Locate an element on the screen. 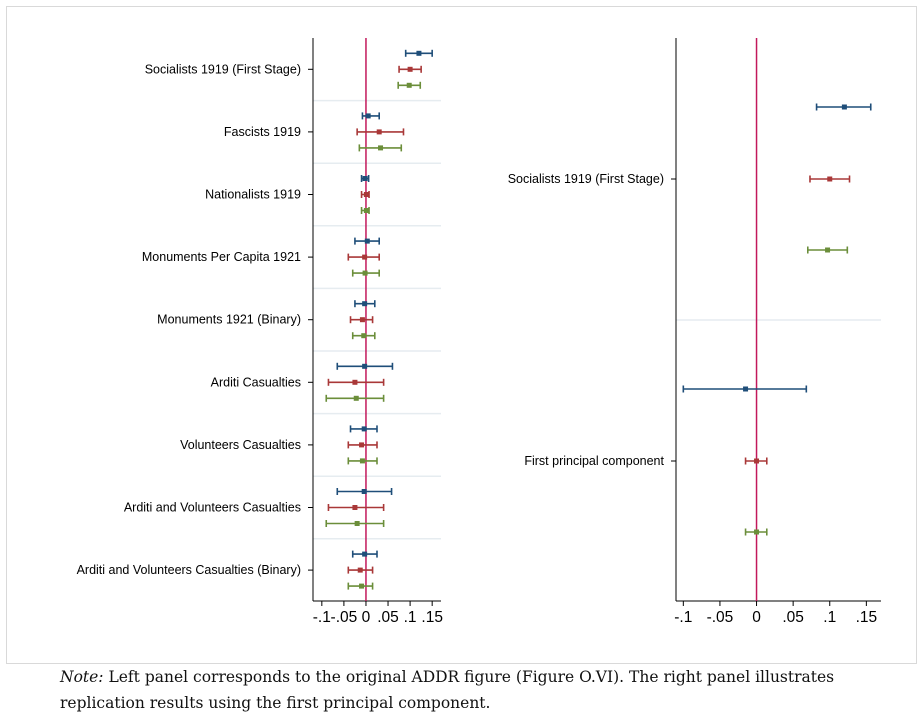  category-label: Fascists 1919 is located at coordinates (262, 132).